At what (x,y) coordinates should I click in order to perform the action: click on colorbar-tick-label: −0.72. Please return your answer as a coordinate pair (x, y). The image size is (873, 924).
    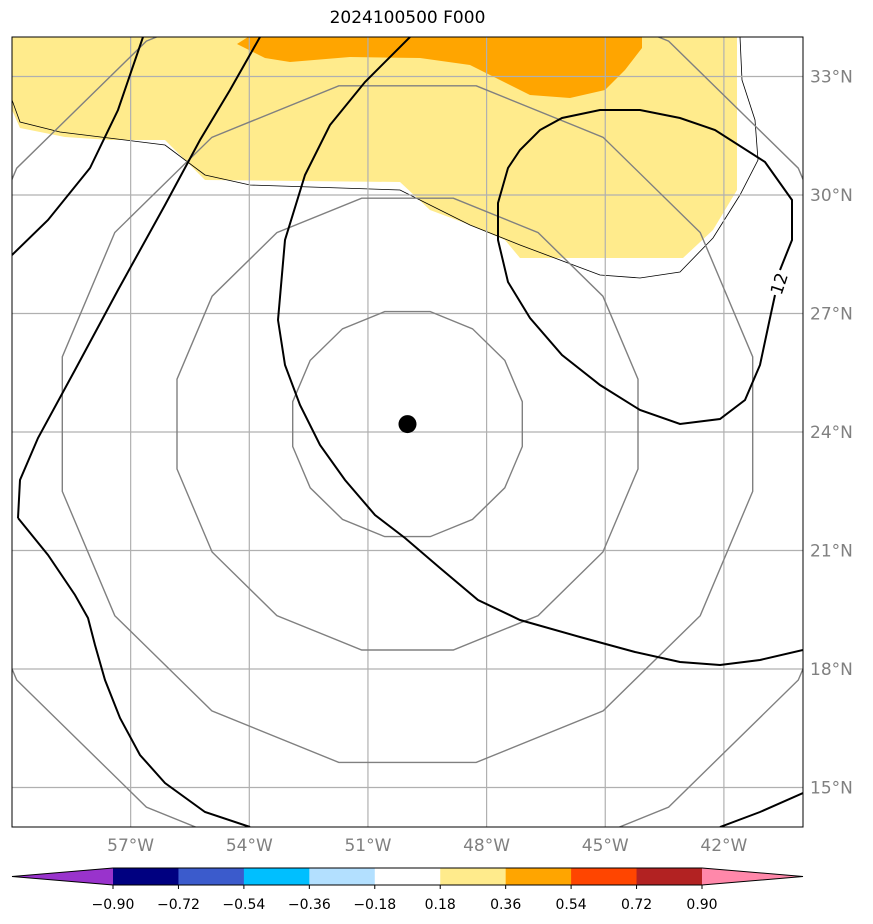
    Looking at the image, I should click on (178, 905).